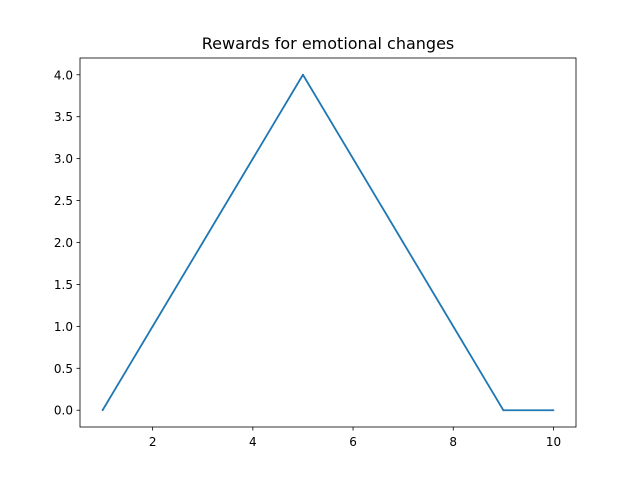 The width and height of the screenshot is (640, 480). Describe the element at coordinates (63, 411) in the screenshot. I see `y-tick-label: 0.0` at that location.